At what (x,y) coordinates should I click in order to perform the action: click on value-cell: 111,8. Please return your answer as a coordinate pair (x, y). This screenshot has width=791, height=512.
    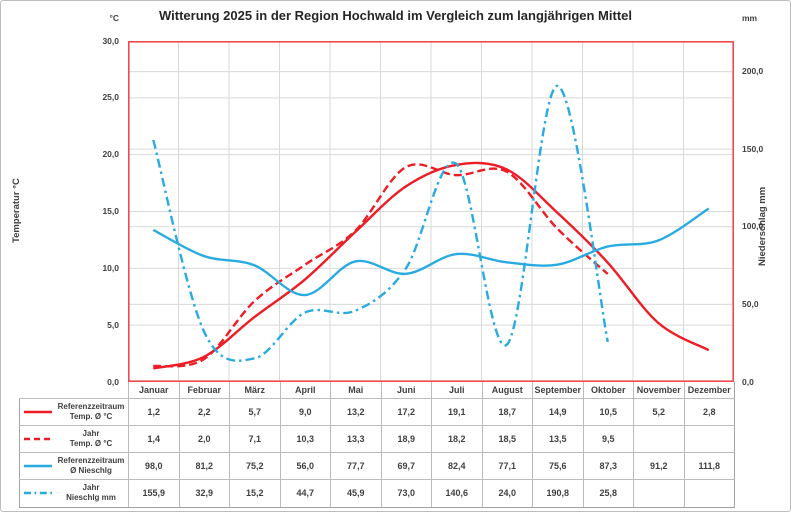
    Looking at the image, I should click on (709, 466).